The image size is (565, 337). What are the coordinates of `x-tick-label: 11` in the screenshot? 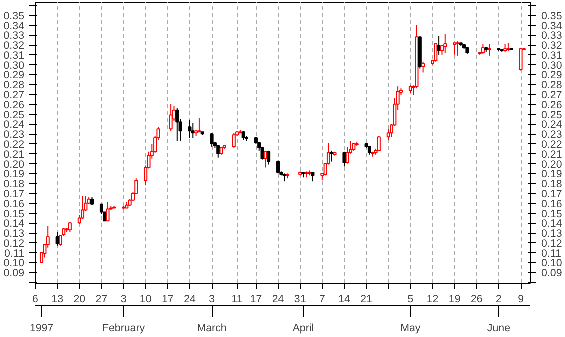 It's located at (237, 300).